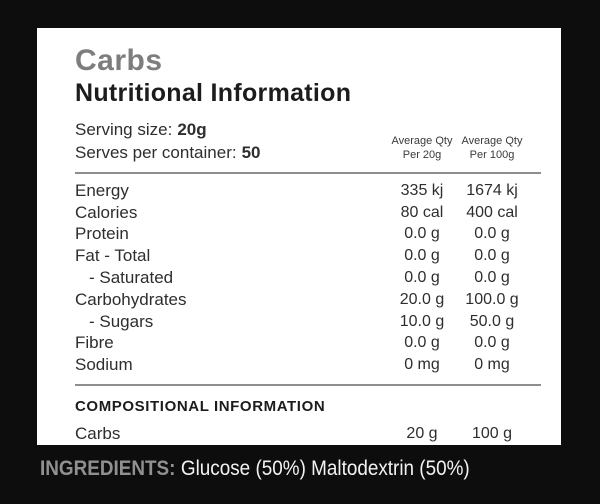  Describe the element at coordinates (297, 299) in the screenshot. I see `table-row-carbohydrates: Carbohydrates 20.0 g 100.0 g` at that location.